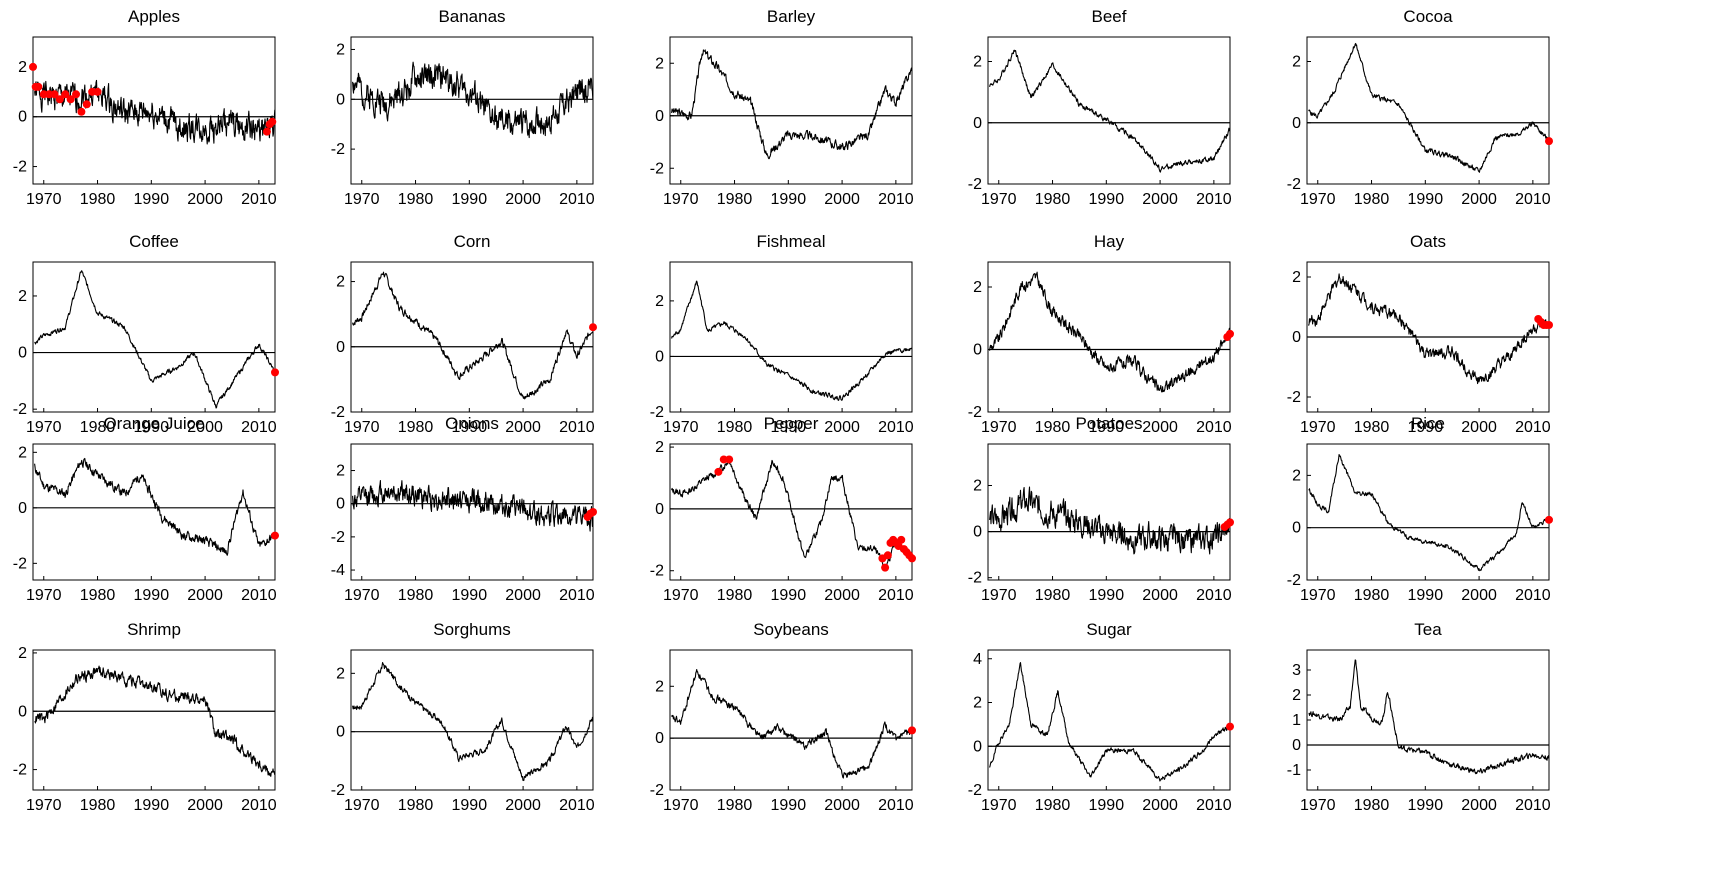 Image resolution: width=1709 pixels, height=887 pixels. I want to click on chart-title: Tea, so click(1428, 629).